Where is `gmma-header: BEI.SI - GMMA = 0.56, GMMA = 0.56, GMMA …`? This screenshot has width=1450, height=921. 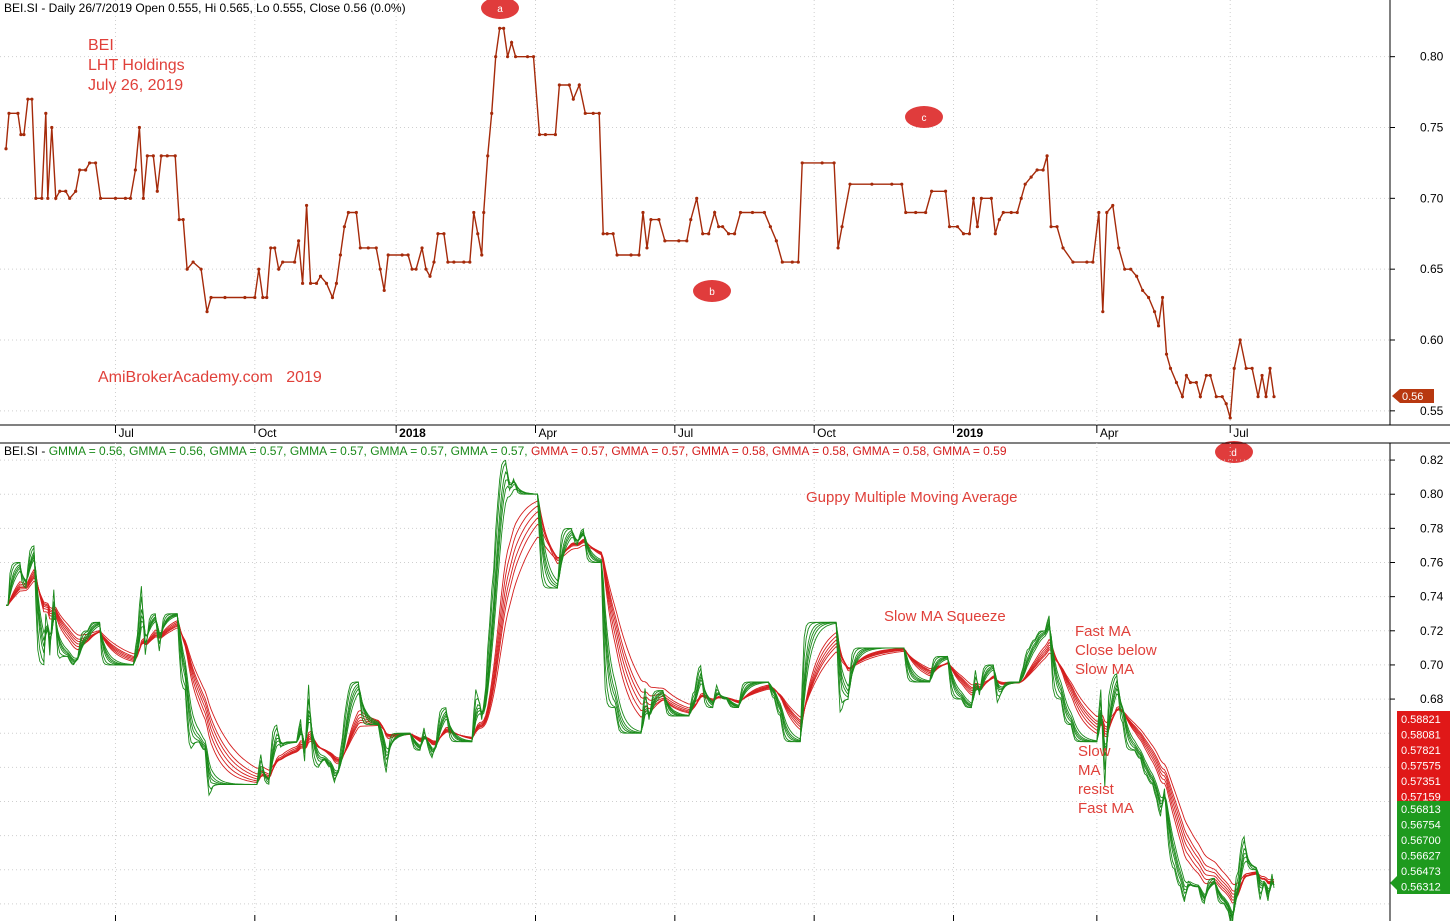 gmma-header: BEI.SI - GMMA = 0.56, GMMA = 0.56, GMMA … is located at coordinates (505, 451).